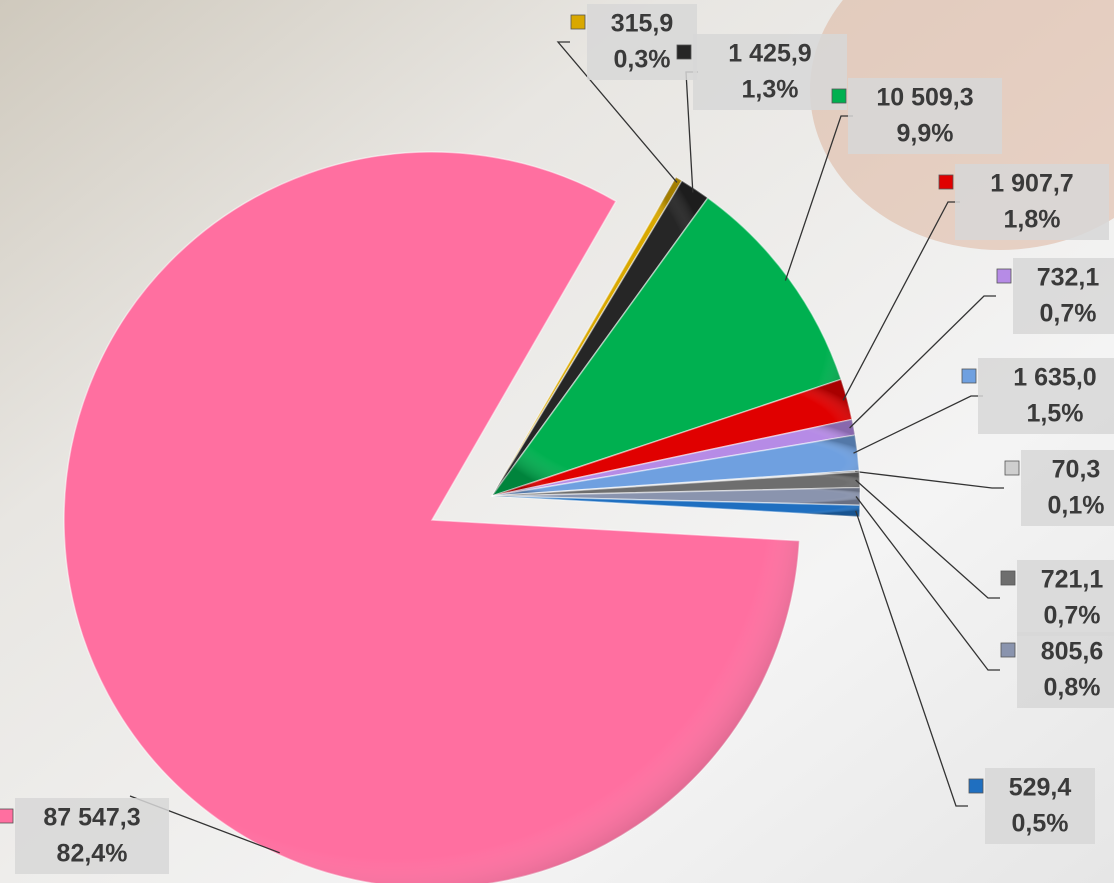  I want to click on percent-label: 0,3%, so click(642, 60).